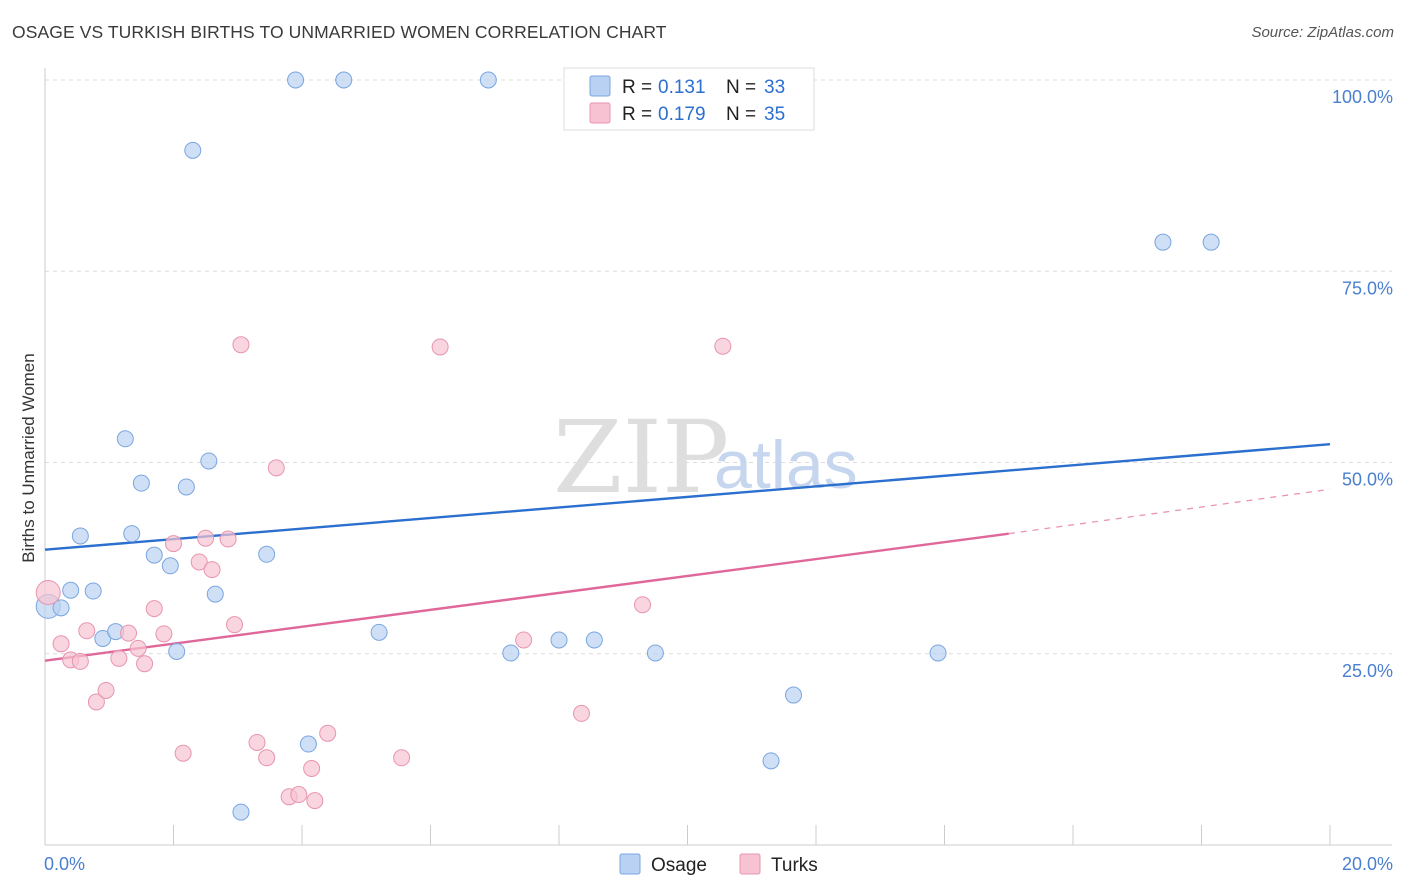 The height and width of the screenshot is (892, 1406). Describe the element at coordinates (526, 597) in the screenshot. I see `turks-trend-line` at that location.